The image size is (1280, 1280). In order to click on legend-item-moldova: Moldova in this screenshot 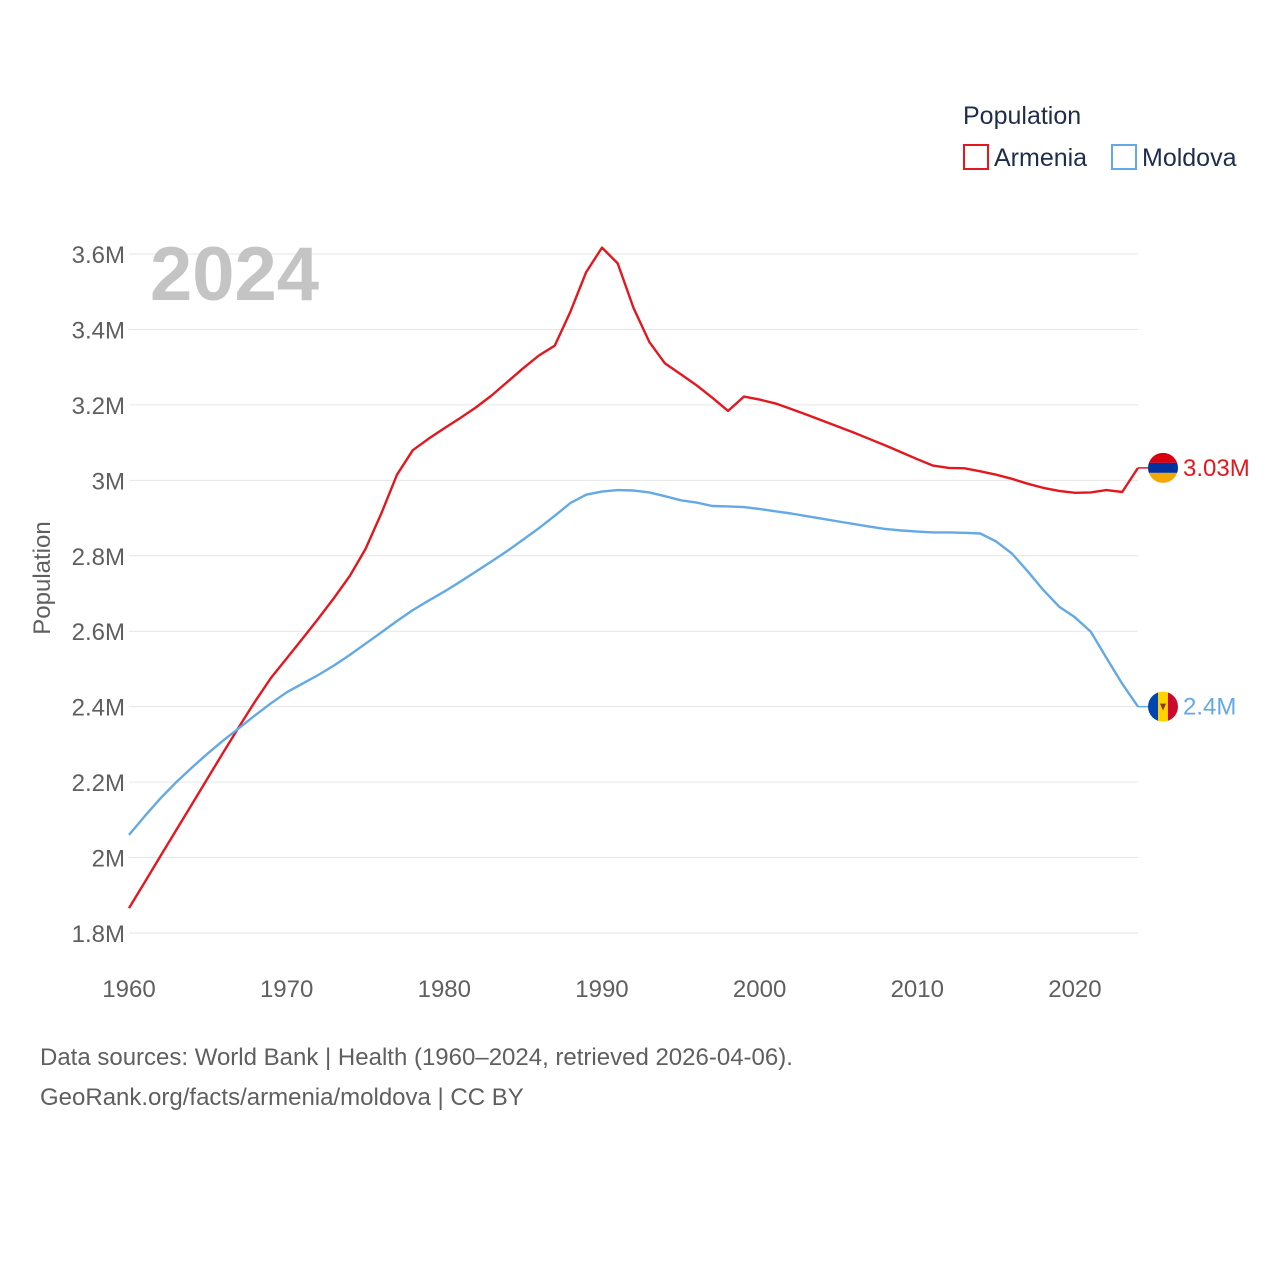, I will do `click(1174, 158)`.